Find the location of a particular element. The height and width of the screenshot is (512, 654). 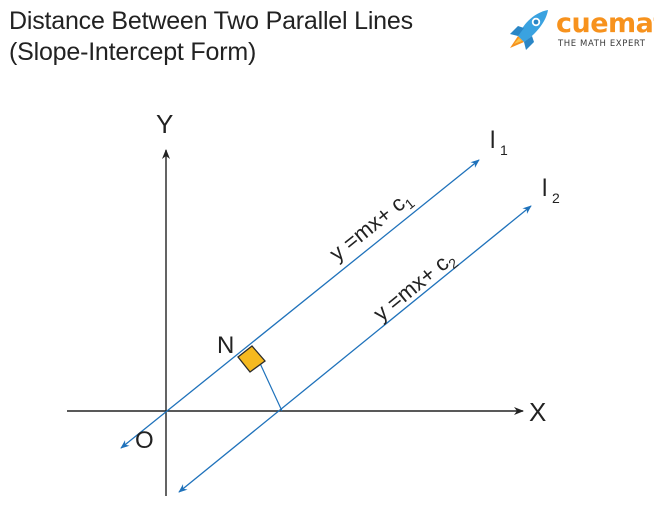

title-line-1: Distance Between Two Parallel Lines is located at coordinates (211, 21).